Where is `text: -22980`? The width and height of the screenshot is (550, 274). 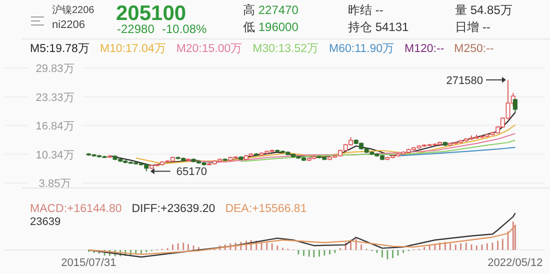 text: -22980 is located at coordinates (136, 29).